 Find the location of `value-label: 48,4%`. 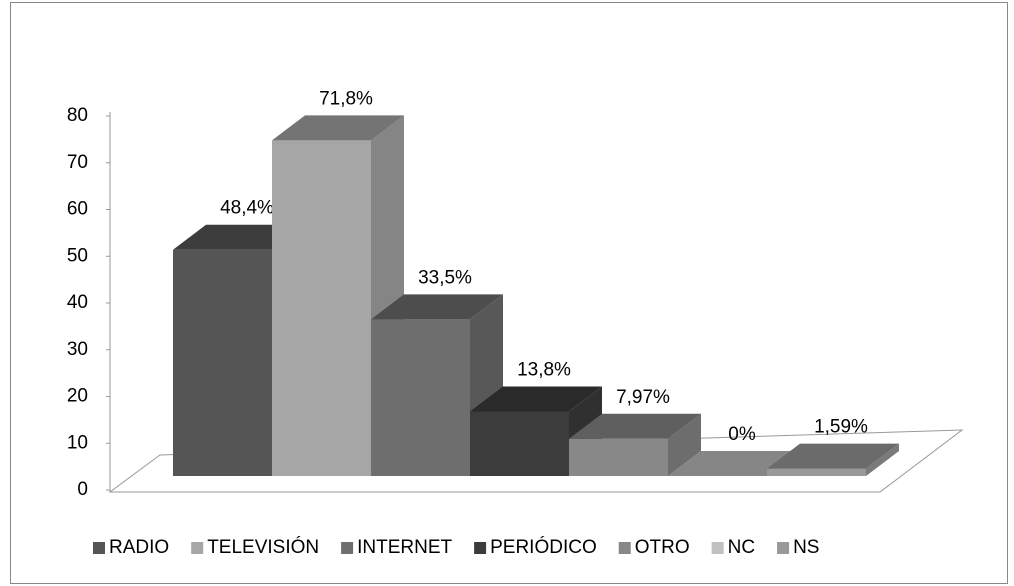

value-label: 48,4% is located at coordinates (247, 208).